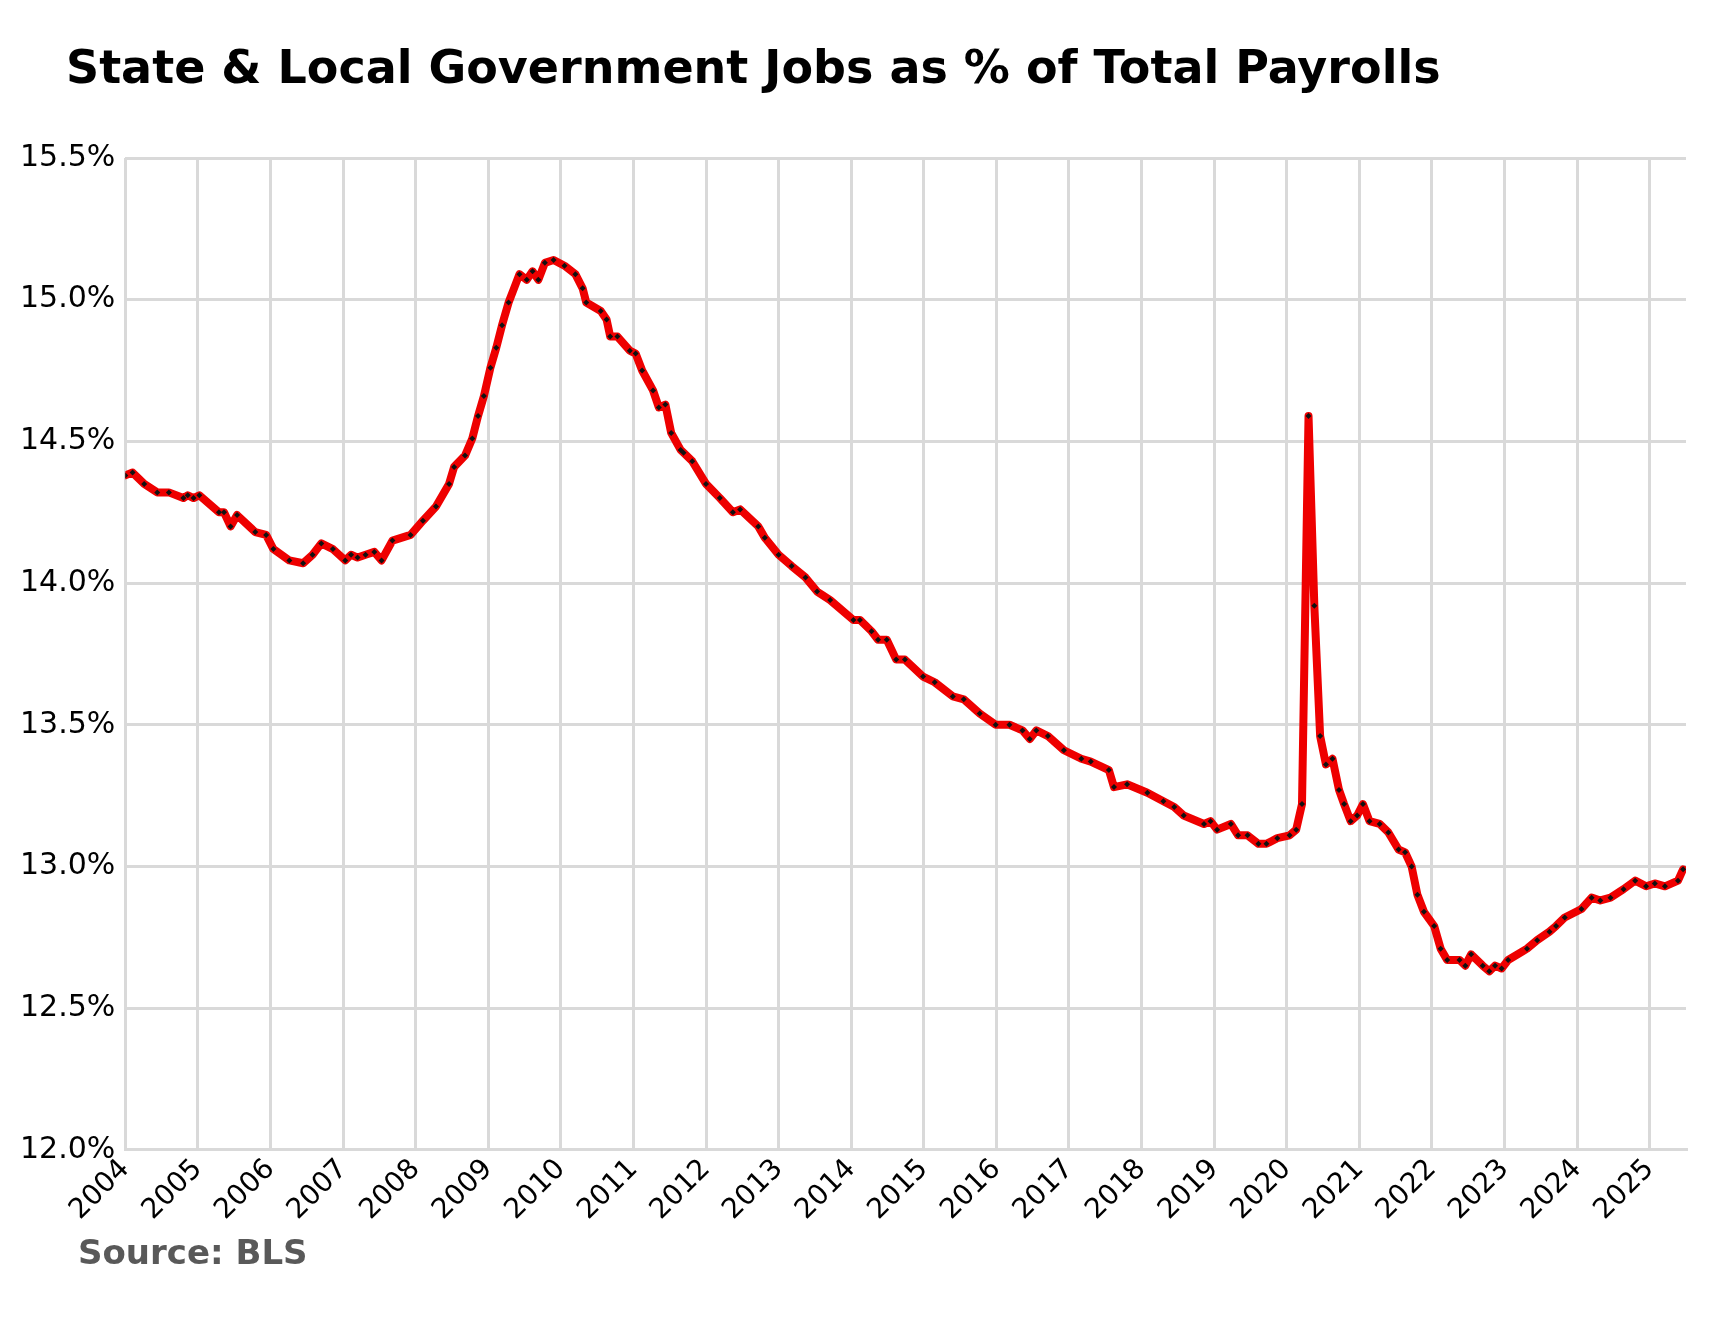  What do you see at coordinates (193, 1252) in the screenshot?
I see `source-note: Source: BLS` at bounding box center [193, 1252].